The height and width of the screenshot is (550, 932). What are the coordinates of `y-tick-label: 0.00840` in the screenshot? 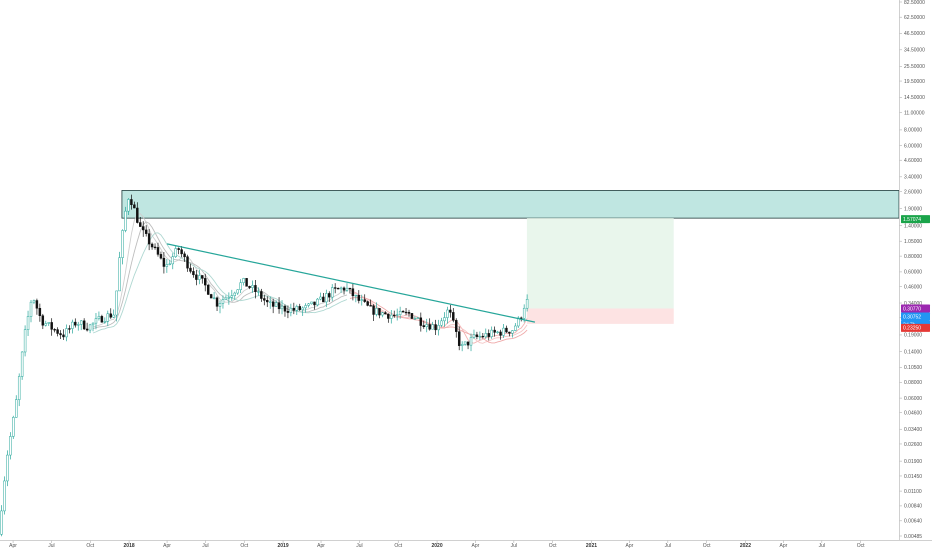 It's located at (913, 507).